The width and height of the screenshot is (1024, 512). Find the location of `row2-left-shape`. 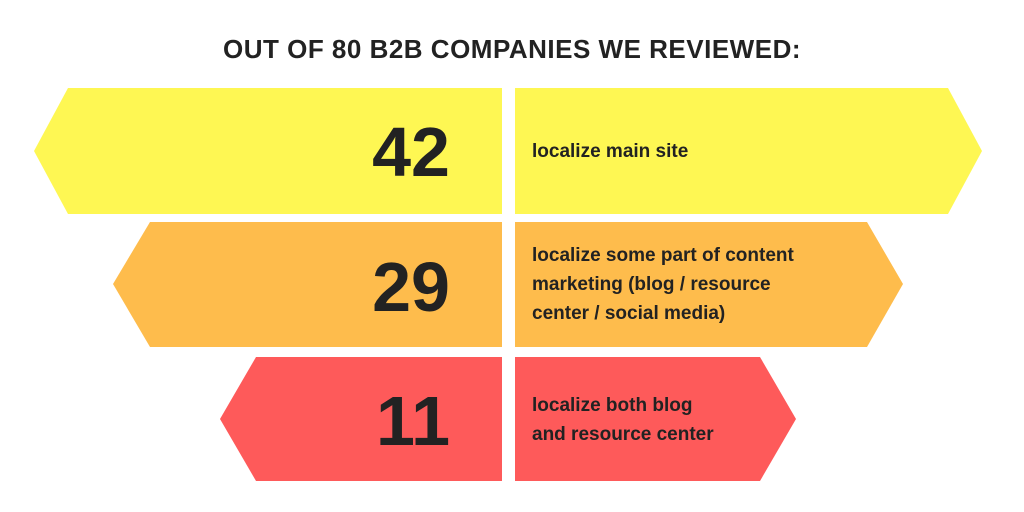

row2-left-shape is located at coordinates (307, 284).